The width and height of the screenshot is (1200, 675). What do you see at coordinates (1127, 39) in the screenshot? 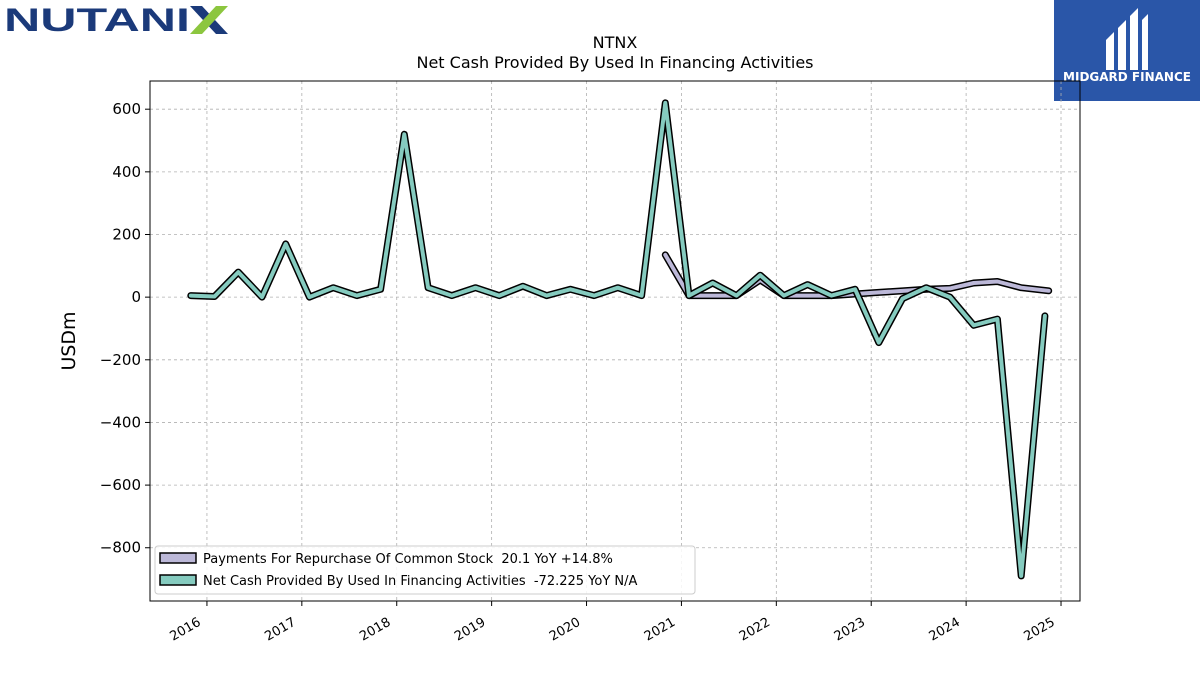
I see `midgard-emblem-icon` at bounding box center [1127, 39].